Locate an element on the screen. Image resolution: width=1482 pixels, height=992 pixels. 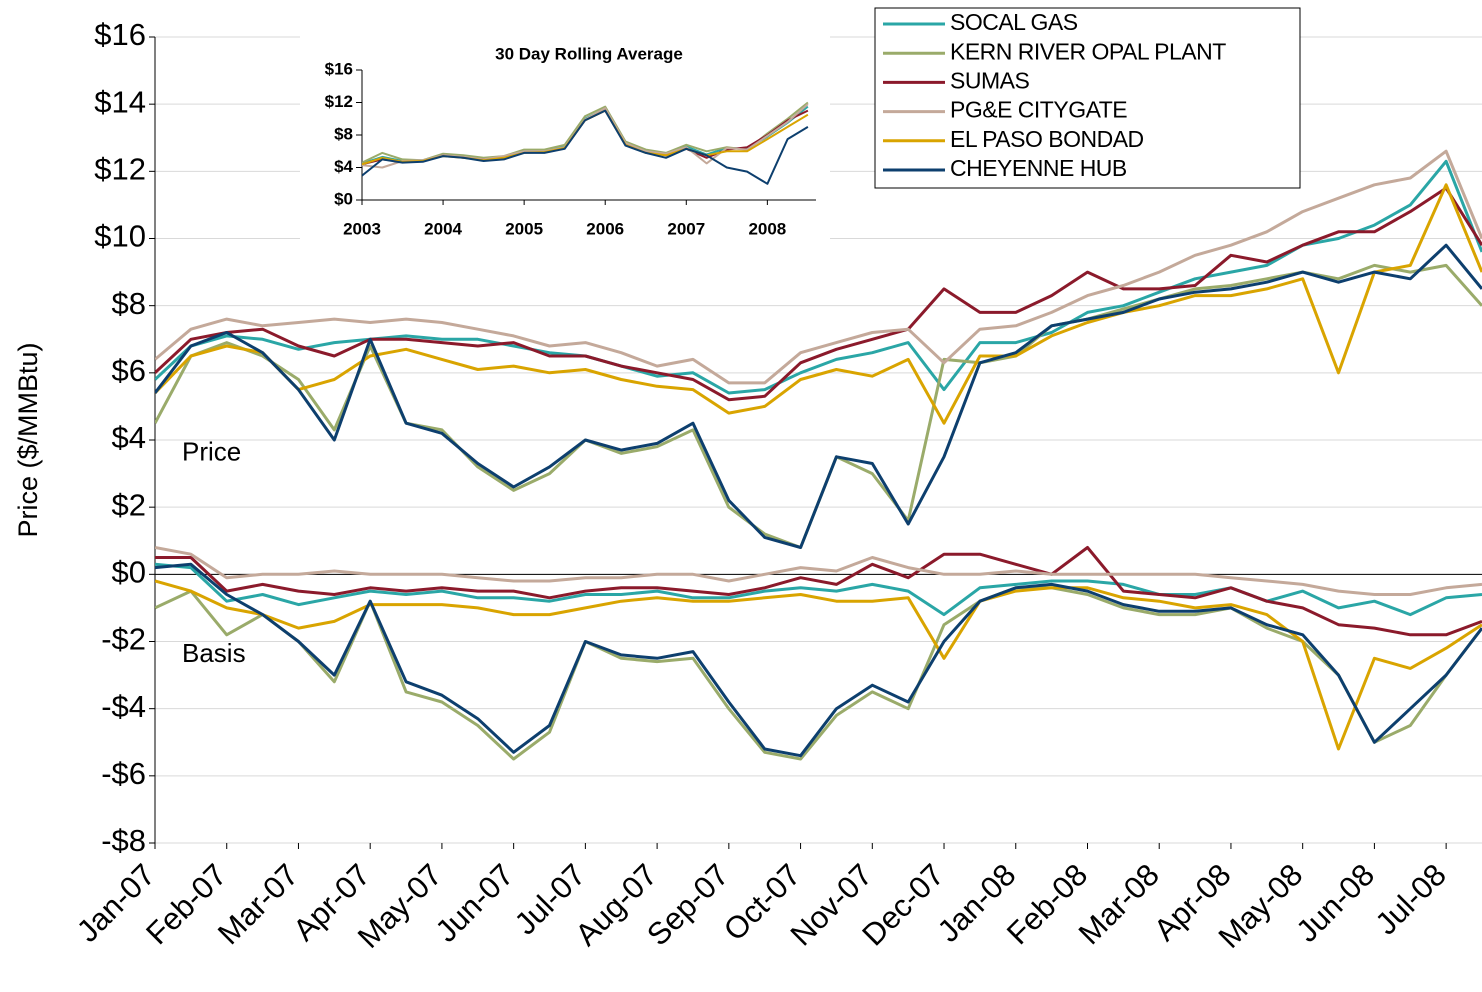
y-tick-label: -$2 is located at coordinates (123, 639).